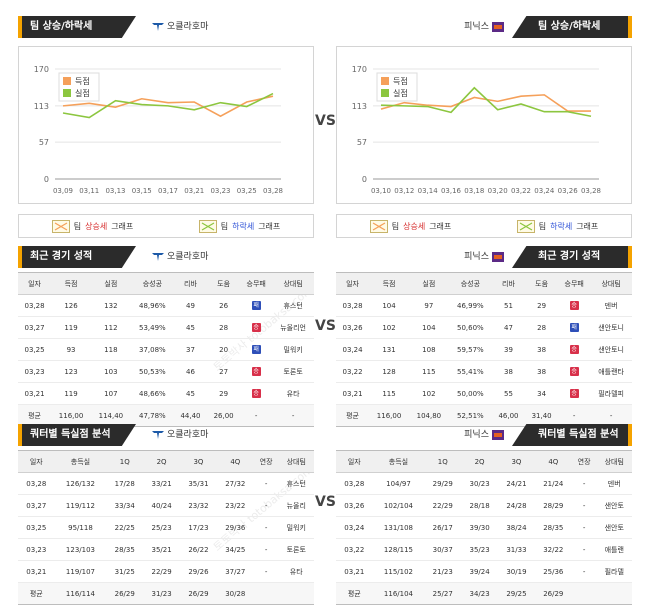 This screenshot has height=605, width=650. Describe the element at coordinates (353, 371) in the screenshot. I see `table-cell: 03,22` at that location.